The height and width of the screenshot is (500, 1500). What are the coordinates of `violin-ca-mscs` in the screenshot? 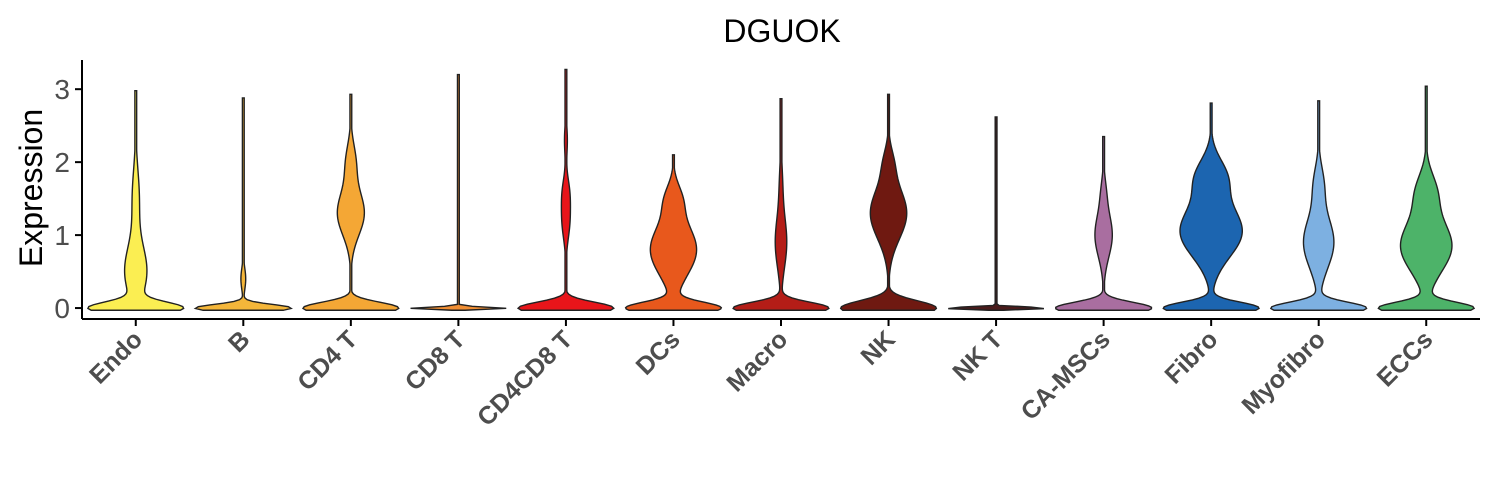 It's located at (1104, 223).